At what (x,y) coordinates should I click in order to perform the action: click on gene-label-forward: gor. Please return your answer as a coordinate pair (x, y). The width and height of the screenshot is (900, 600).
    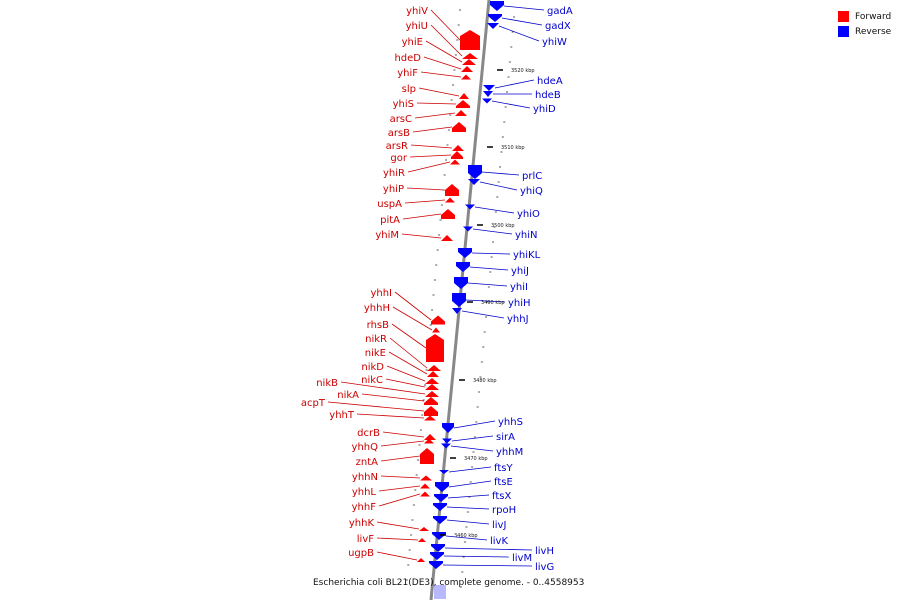
    Looking at the image, I should click on (398, 158).